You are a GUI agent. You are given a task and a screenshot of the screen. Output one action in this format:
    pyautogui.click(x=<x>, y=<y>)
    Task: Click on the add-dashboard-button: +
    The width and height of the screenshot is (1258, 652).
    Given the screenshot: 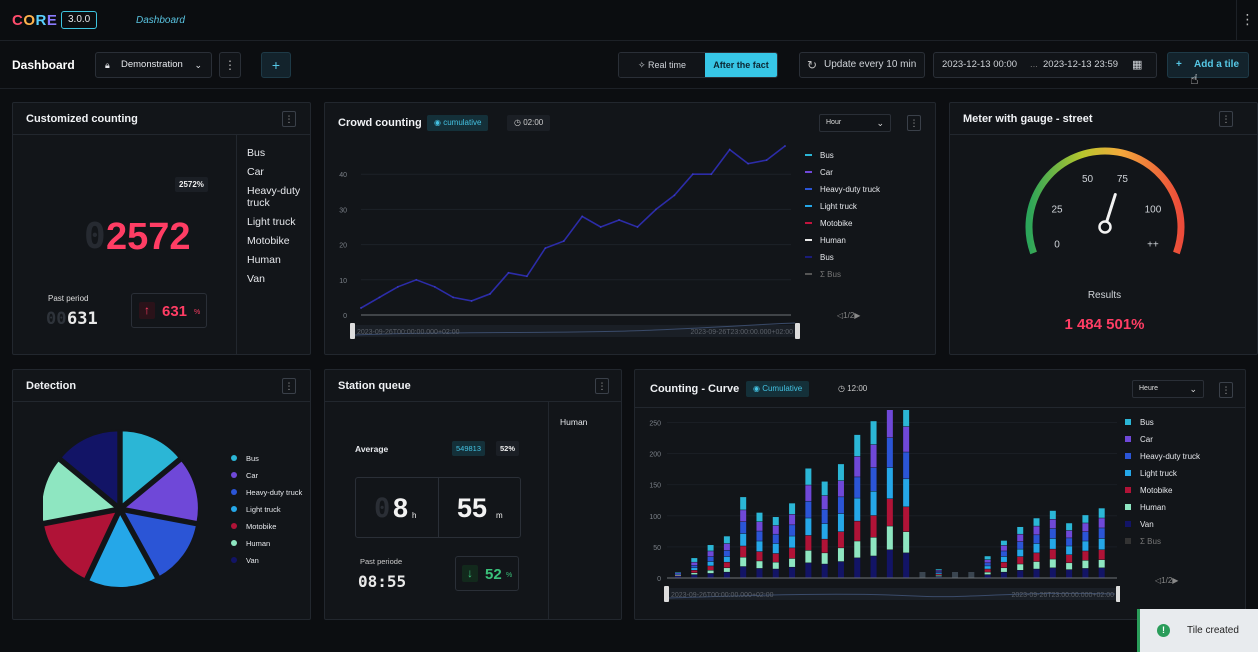 What is the action you would take?
    pyautogui.click(x=276, y=65)
    